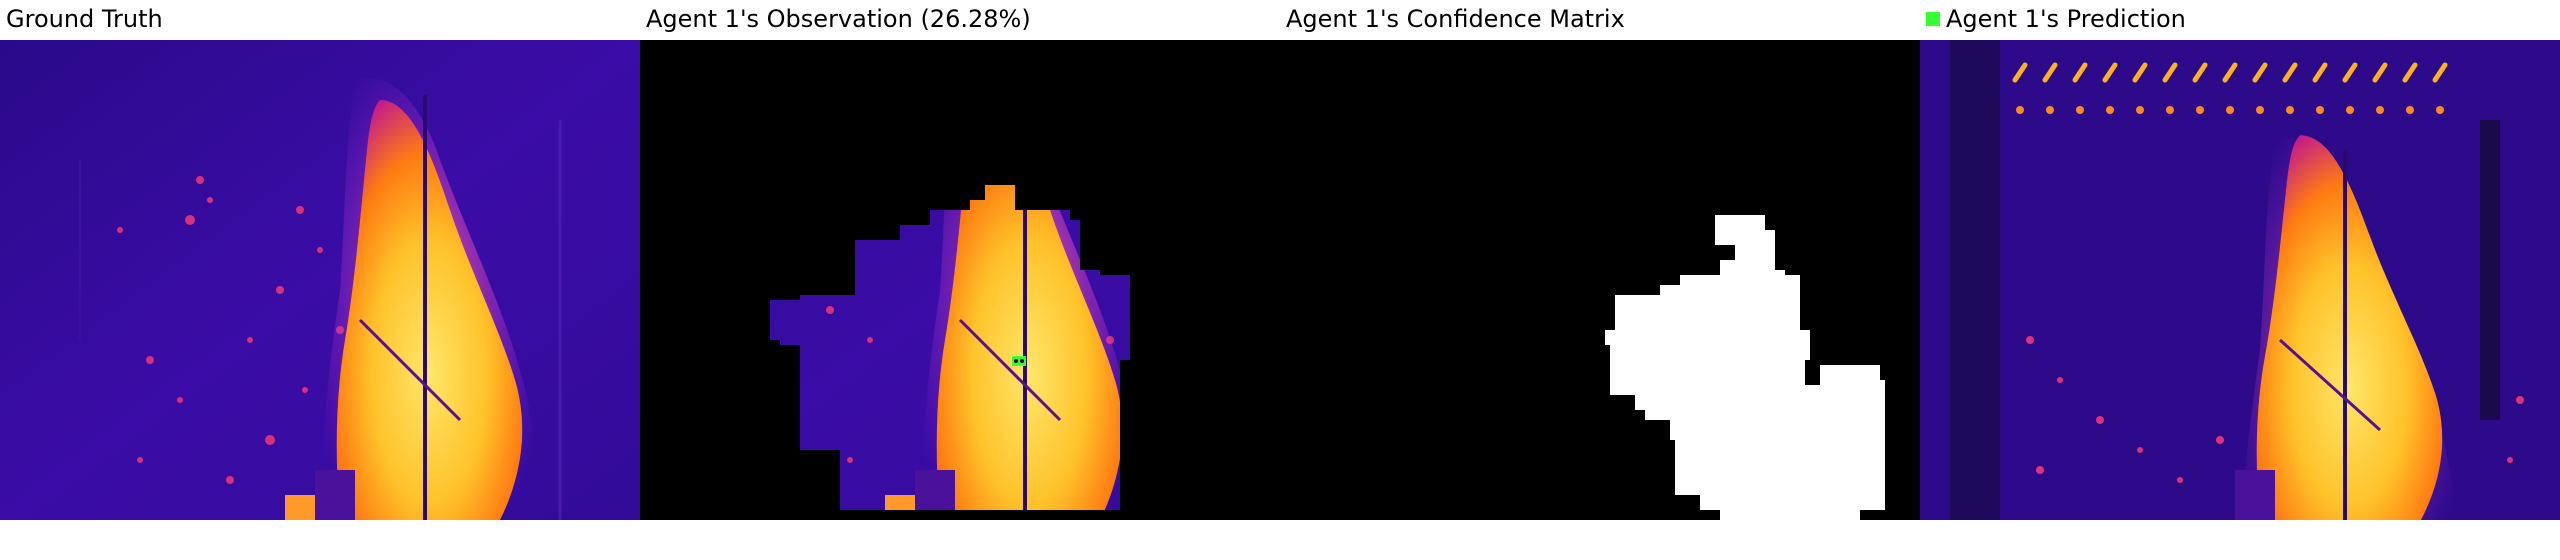 The height and width of the screenshot is (560, 2560). I want to click on ground-truth-title: Ground Truth, so click(84, 19).